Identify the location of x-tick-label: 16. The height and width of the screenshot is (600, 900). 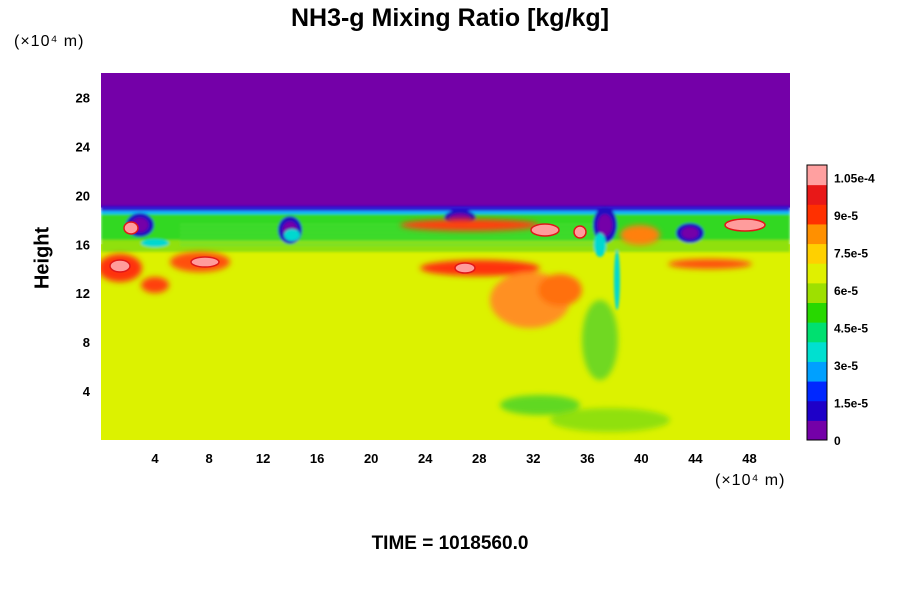
(317, 458).